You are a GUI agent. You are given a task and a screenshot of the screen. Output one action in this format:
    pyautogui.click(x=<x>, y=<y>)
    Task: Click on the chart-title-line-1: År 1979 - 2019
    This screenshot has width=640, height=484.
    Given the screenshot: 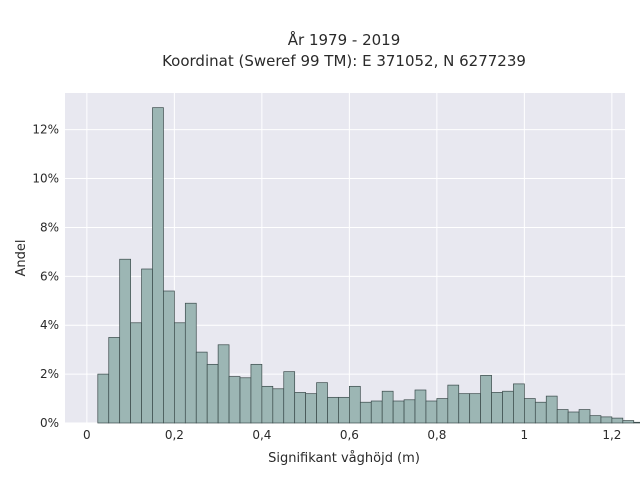 What is the action you would take?
    pyautogui.click(x=344, y=39)
    